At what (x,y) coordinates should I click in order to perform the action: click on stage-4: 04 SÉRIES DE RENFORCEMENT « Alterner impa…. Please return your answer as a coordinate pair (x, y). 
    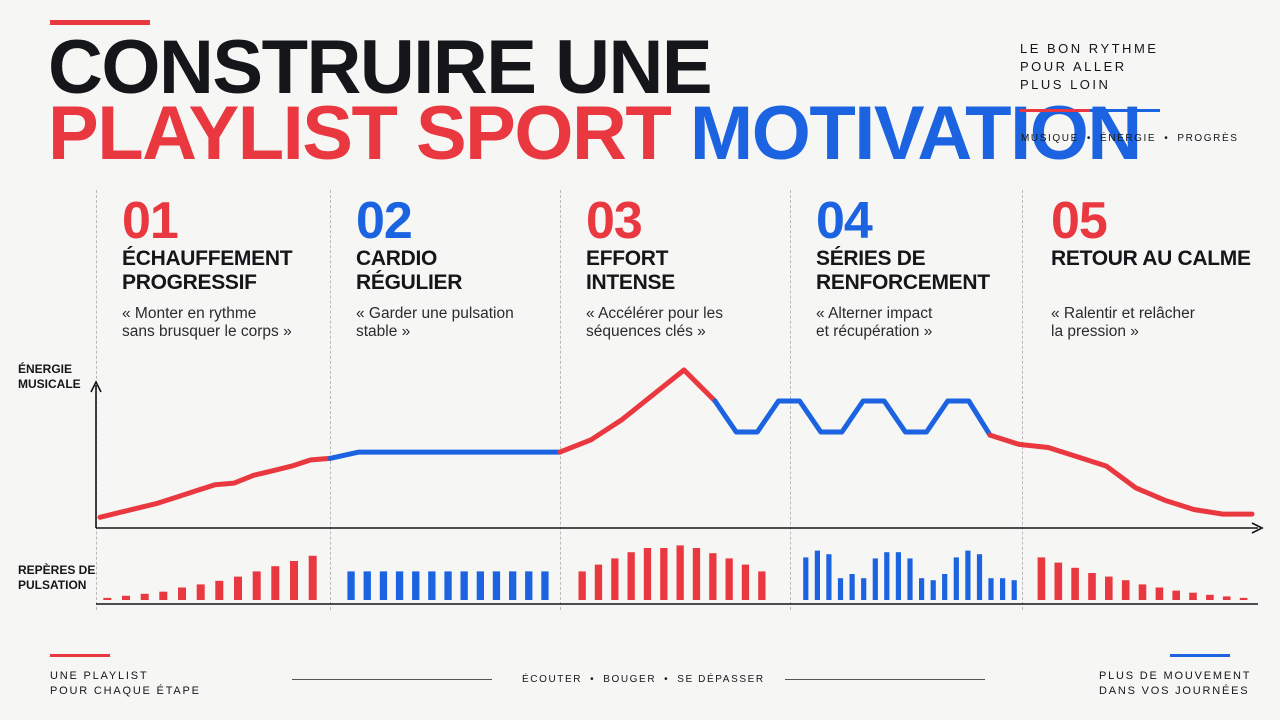
    Looking at the image, I should click on (923, 268).